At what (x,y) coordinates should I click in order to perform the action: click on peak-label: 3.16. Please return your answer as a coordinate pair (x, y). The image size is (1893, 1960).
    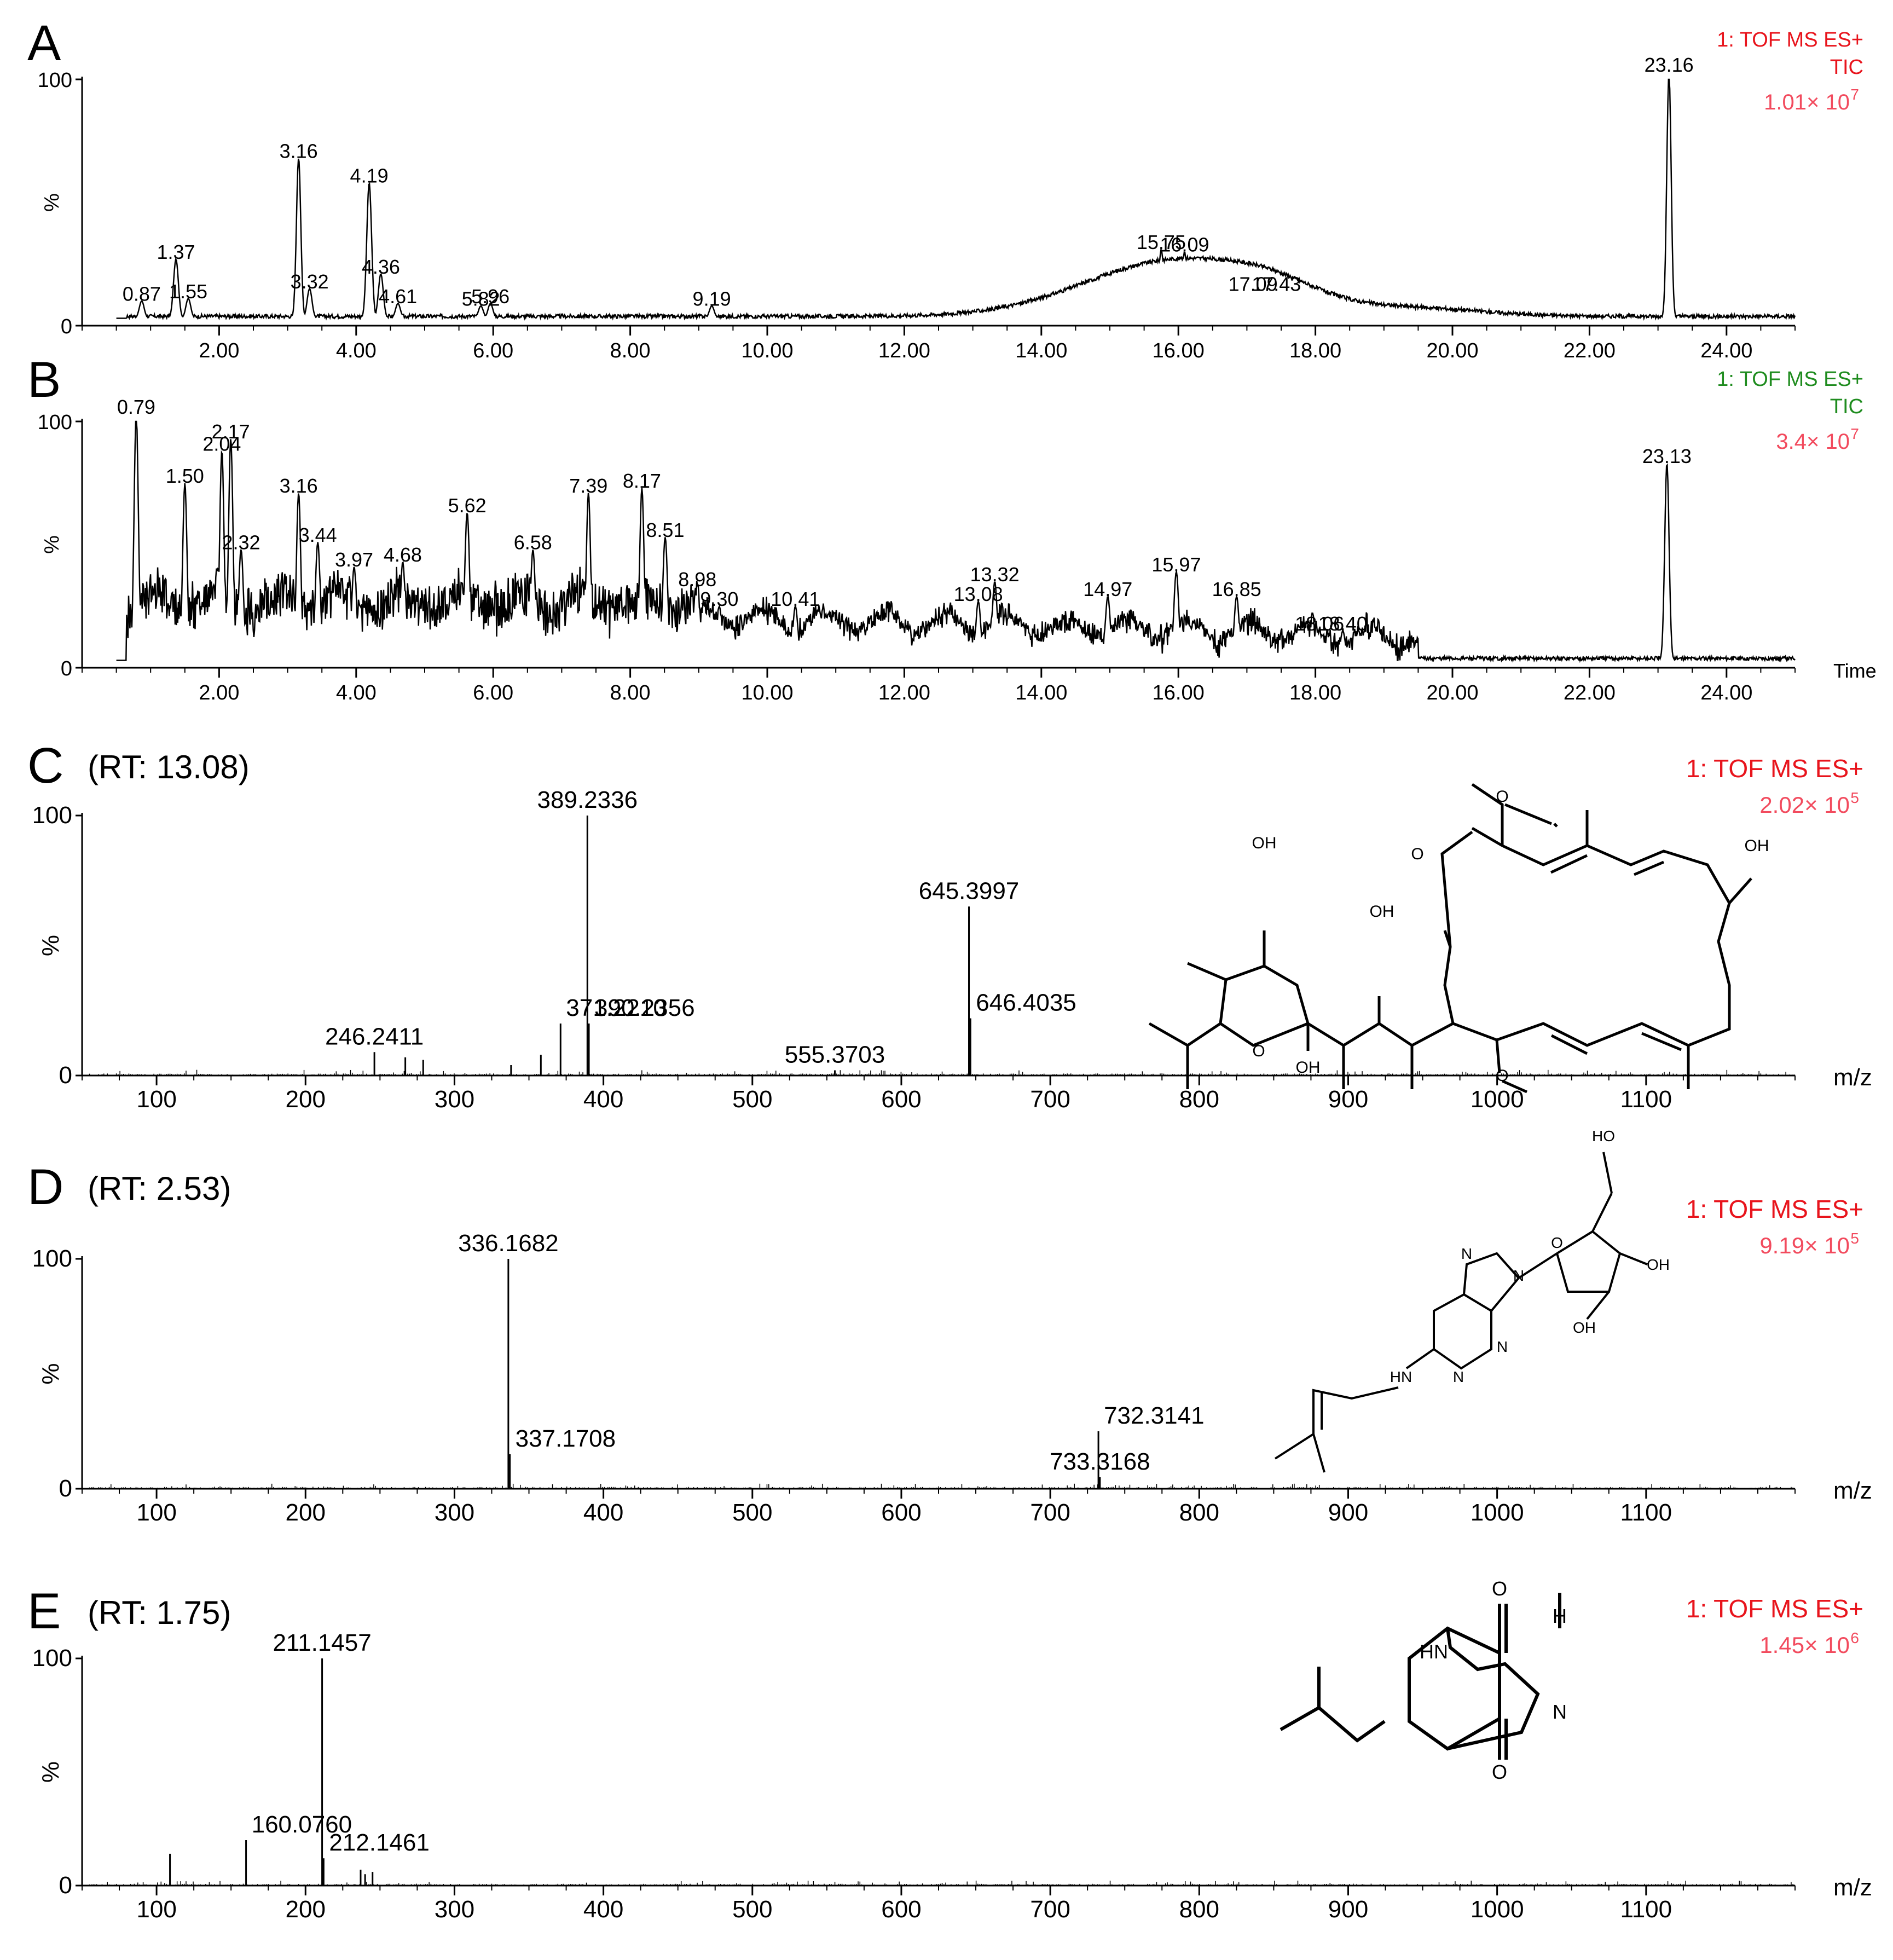
    Looking at the image, I should click on (299, 151).